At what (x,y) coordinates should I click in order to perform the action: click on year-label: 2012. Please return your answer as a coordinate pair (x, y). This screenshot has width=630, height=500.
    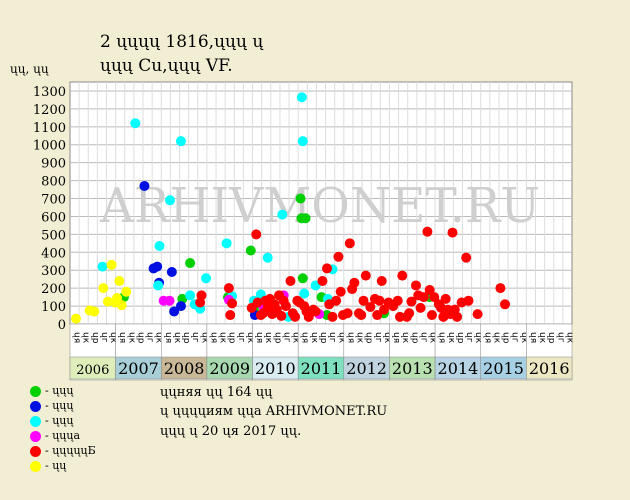
    Looking at the image, I should click on (366, 368).